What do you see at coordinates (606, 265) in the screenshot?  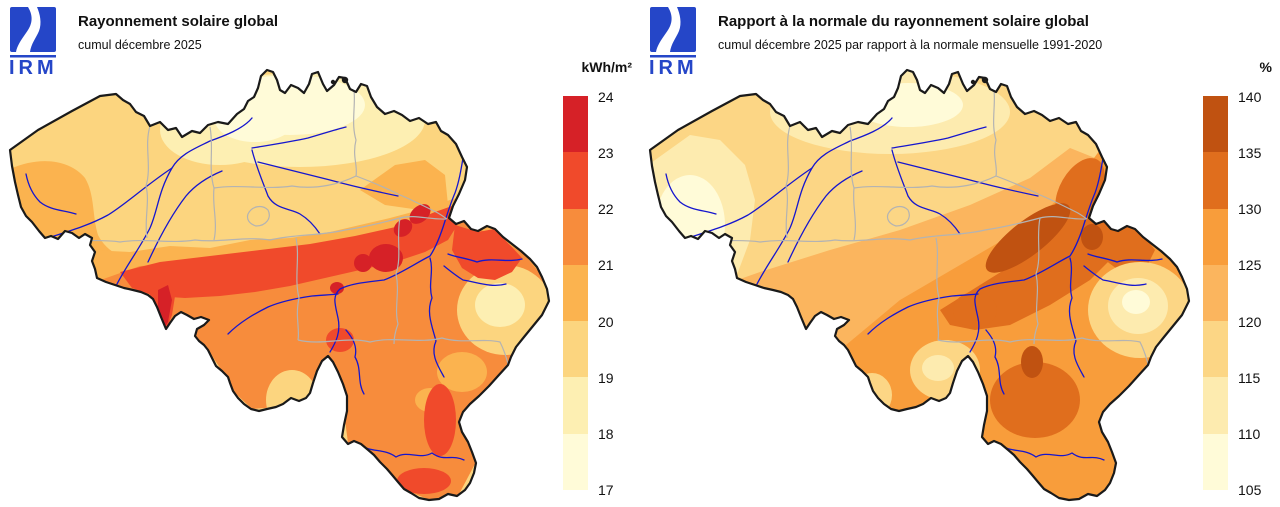 I see `scale-tick: 21` at bounding box center [606, 265].